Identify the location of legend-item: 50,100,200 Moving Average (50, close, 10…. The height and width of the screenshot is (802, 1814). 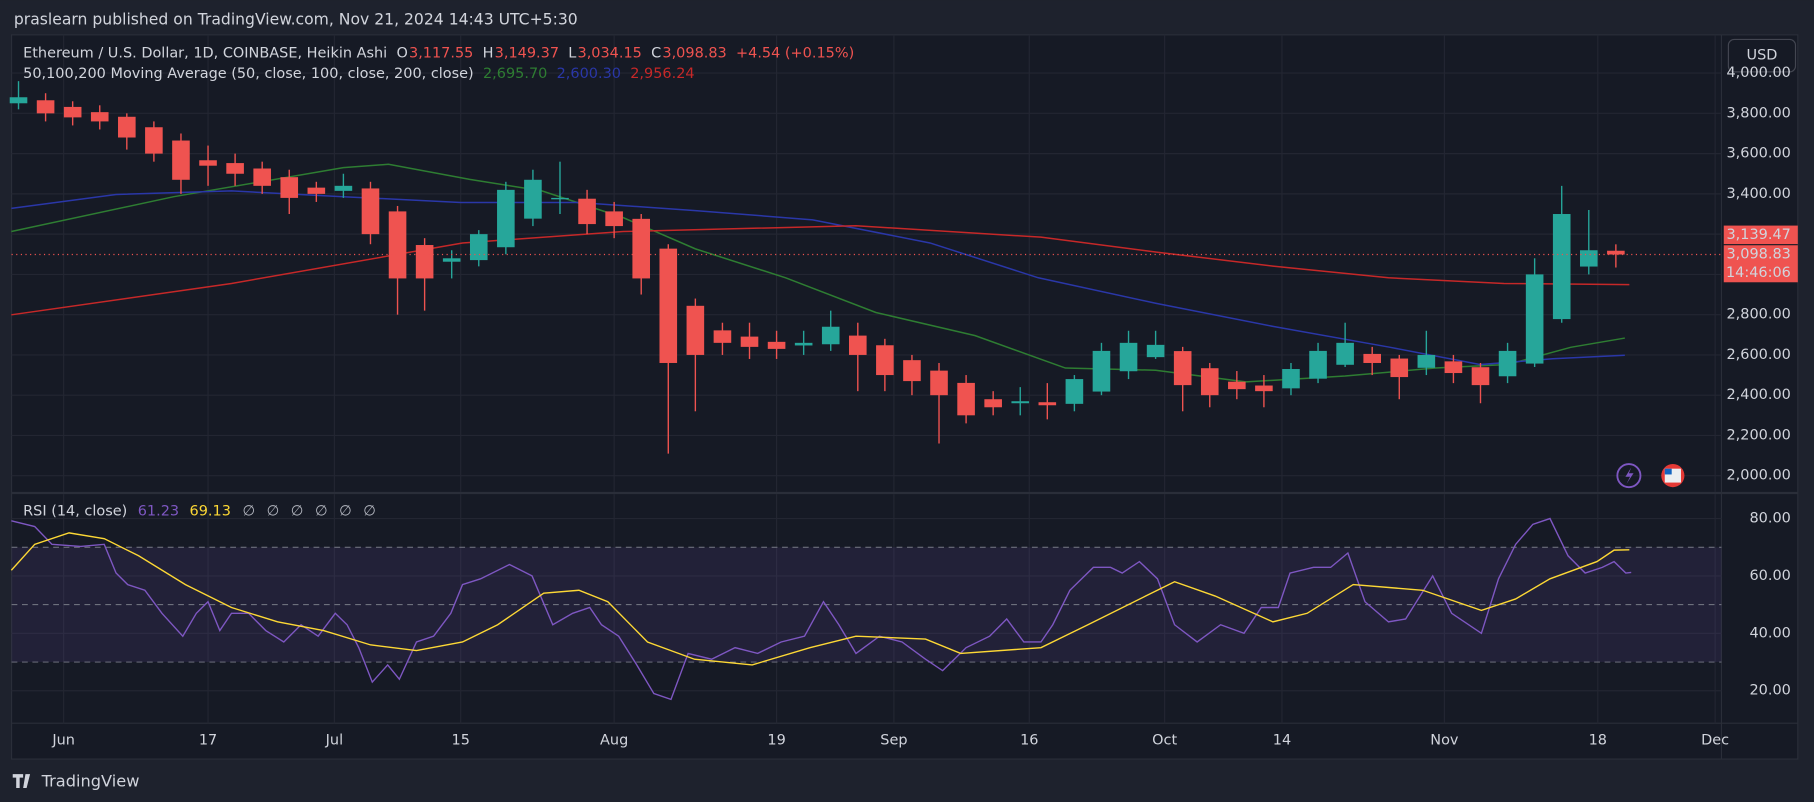
(248, 74).